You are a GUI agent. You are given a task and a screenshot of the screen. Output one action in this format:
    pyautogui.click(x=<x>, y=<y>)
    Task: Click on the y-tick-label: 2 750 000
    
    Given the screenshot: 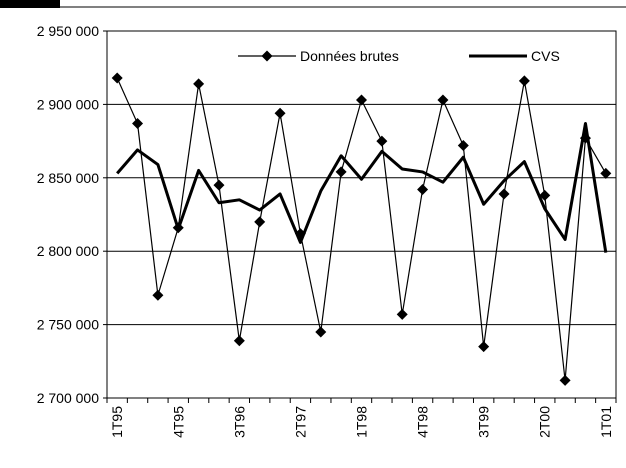 What is the action you would take?
    pyautogui.click(x=68, y=325)
    